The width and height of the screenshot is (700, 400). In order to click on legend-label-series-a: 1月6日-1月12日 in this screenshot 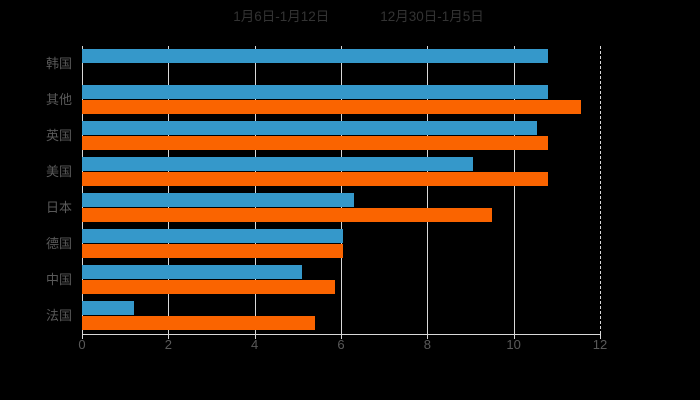, I will do `click(281, 16)`.